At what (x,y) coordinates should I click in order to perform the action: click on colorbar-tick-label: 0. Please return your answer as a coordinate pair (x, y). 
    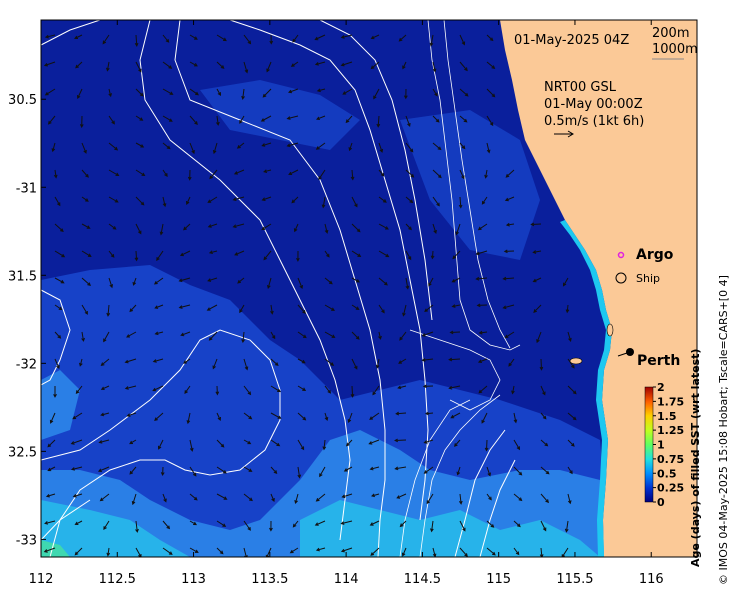
    Looking at the image, I should click on (661, 502).